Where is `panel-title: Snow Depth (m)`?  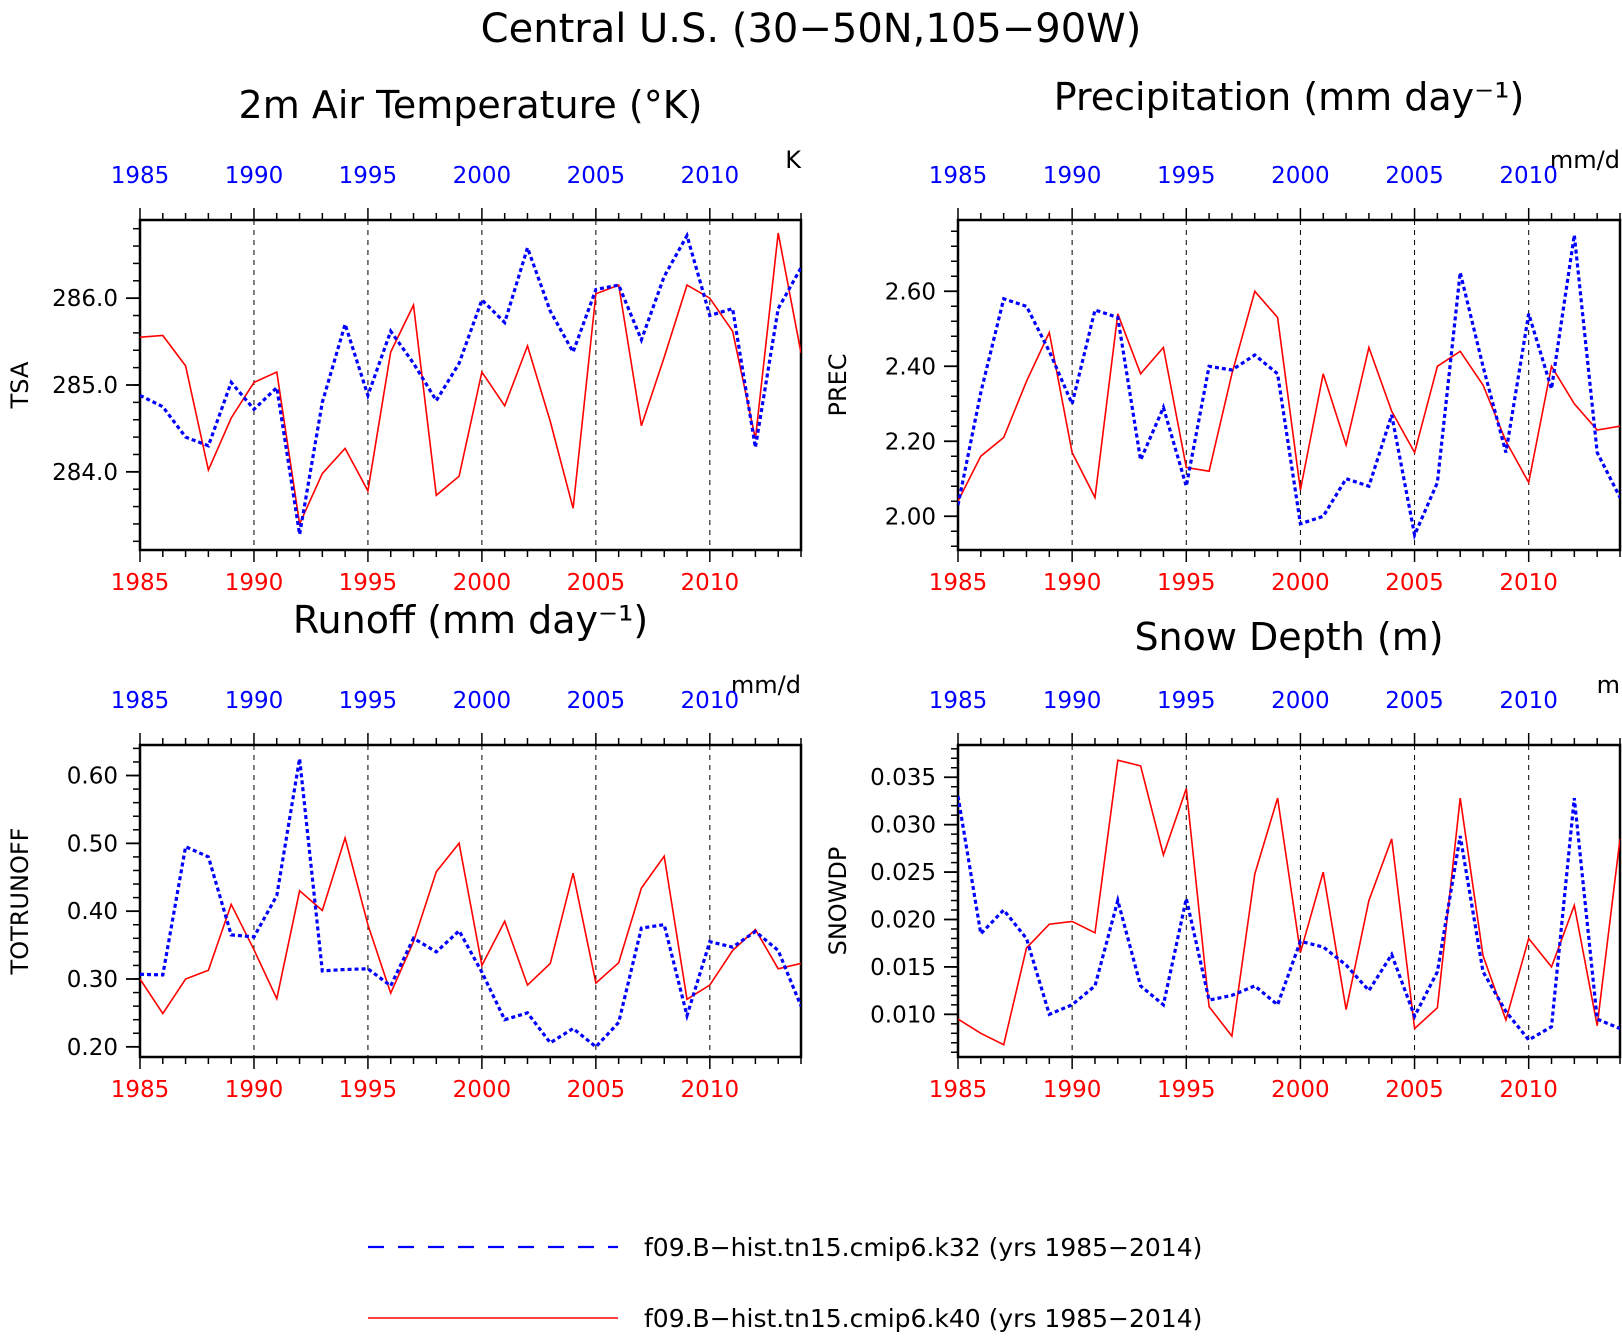 panel-title: Snow Depth (m) is located at coordinates (1288, 637).